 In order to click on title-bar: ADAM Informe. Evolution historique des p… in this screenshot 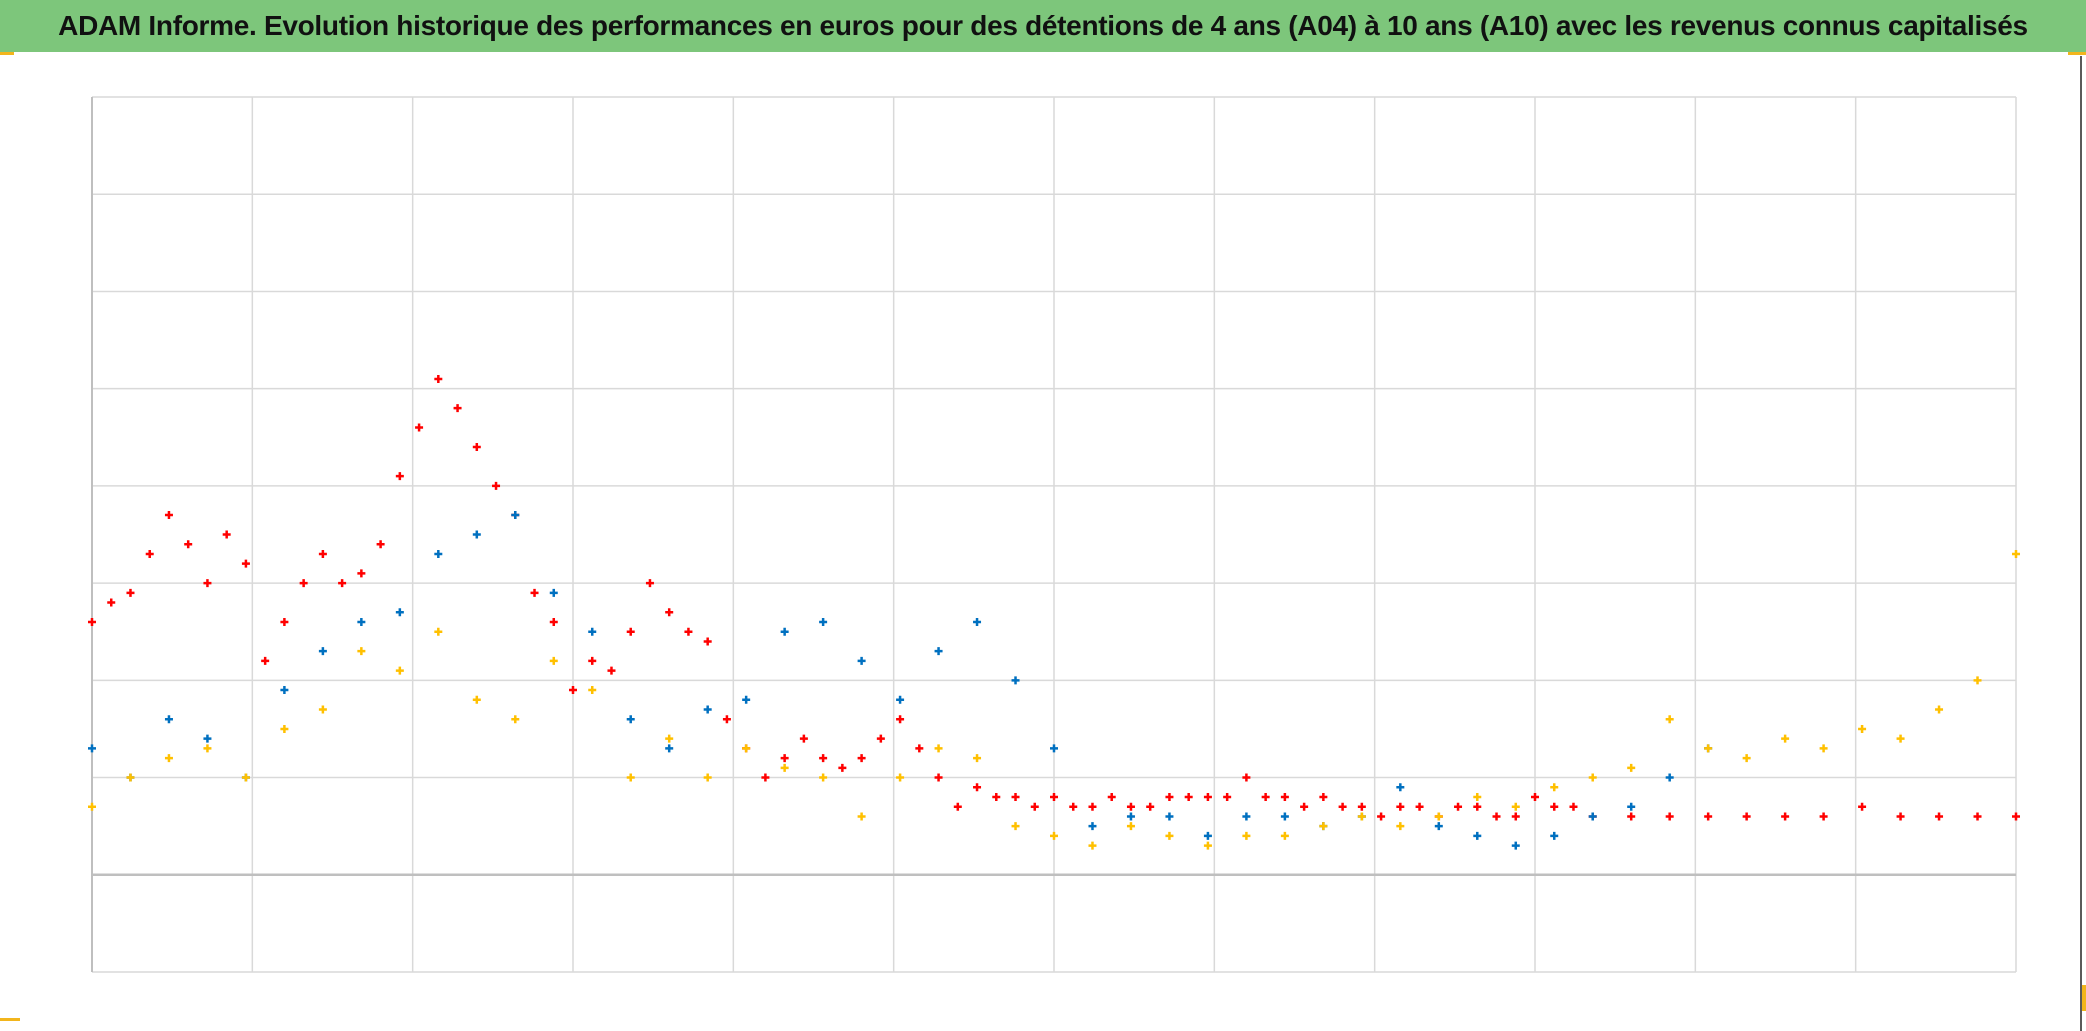, I will do `click(1043, 26)`.